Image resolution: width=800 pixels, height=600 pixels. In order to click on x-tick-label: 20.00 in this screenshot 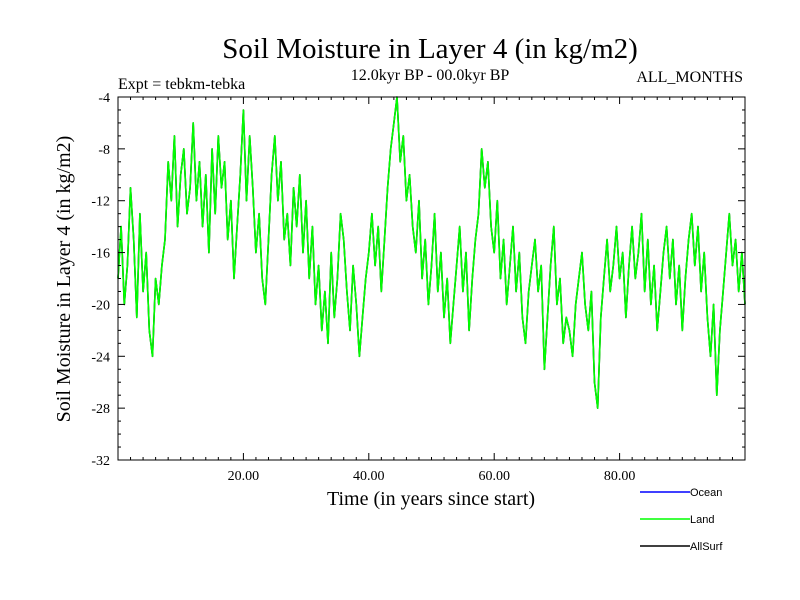, I will do `click(244, 476)`.